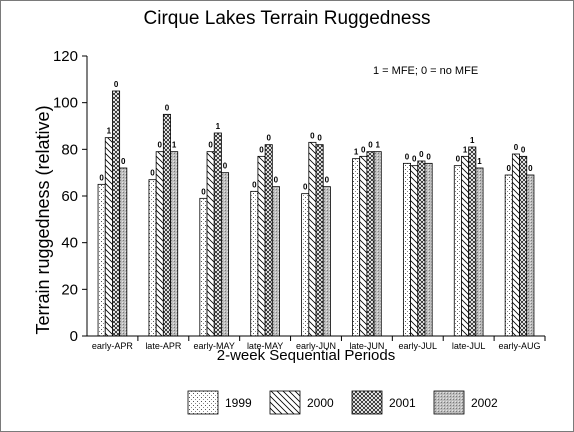  Describe the element at coordinates (469, 346) in the screenshot. I see `x-tick-label: late-JUL` at that location.